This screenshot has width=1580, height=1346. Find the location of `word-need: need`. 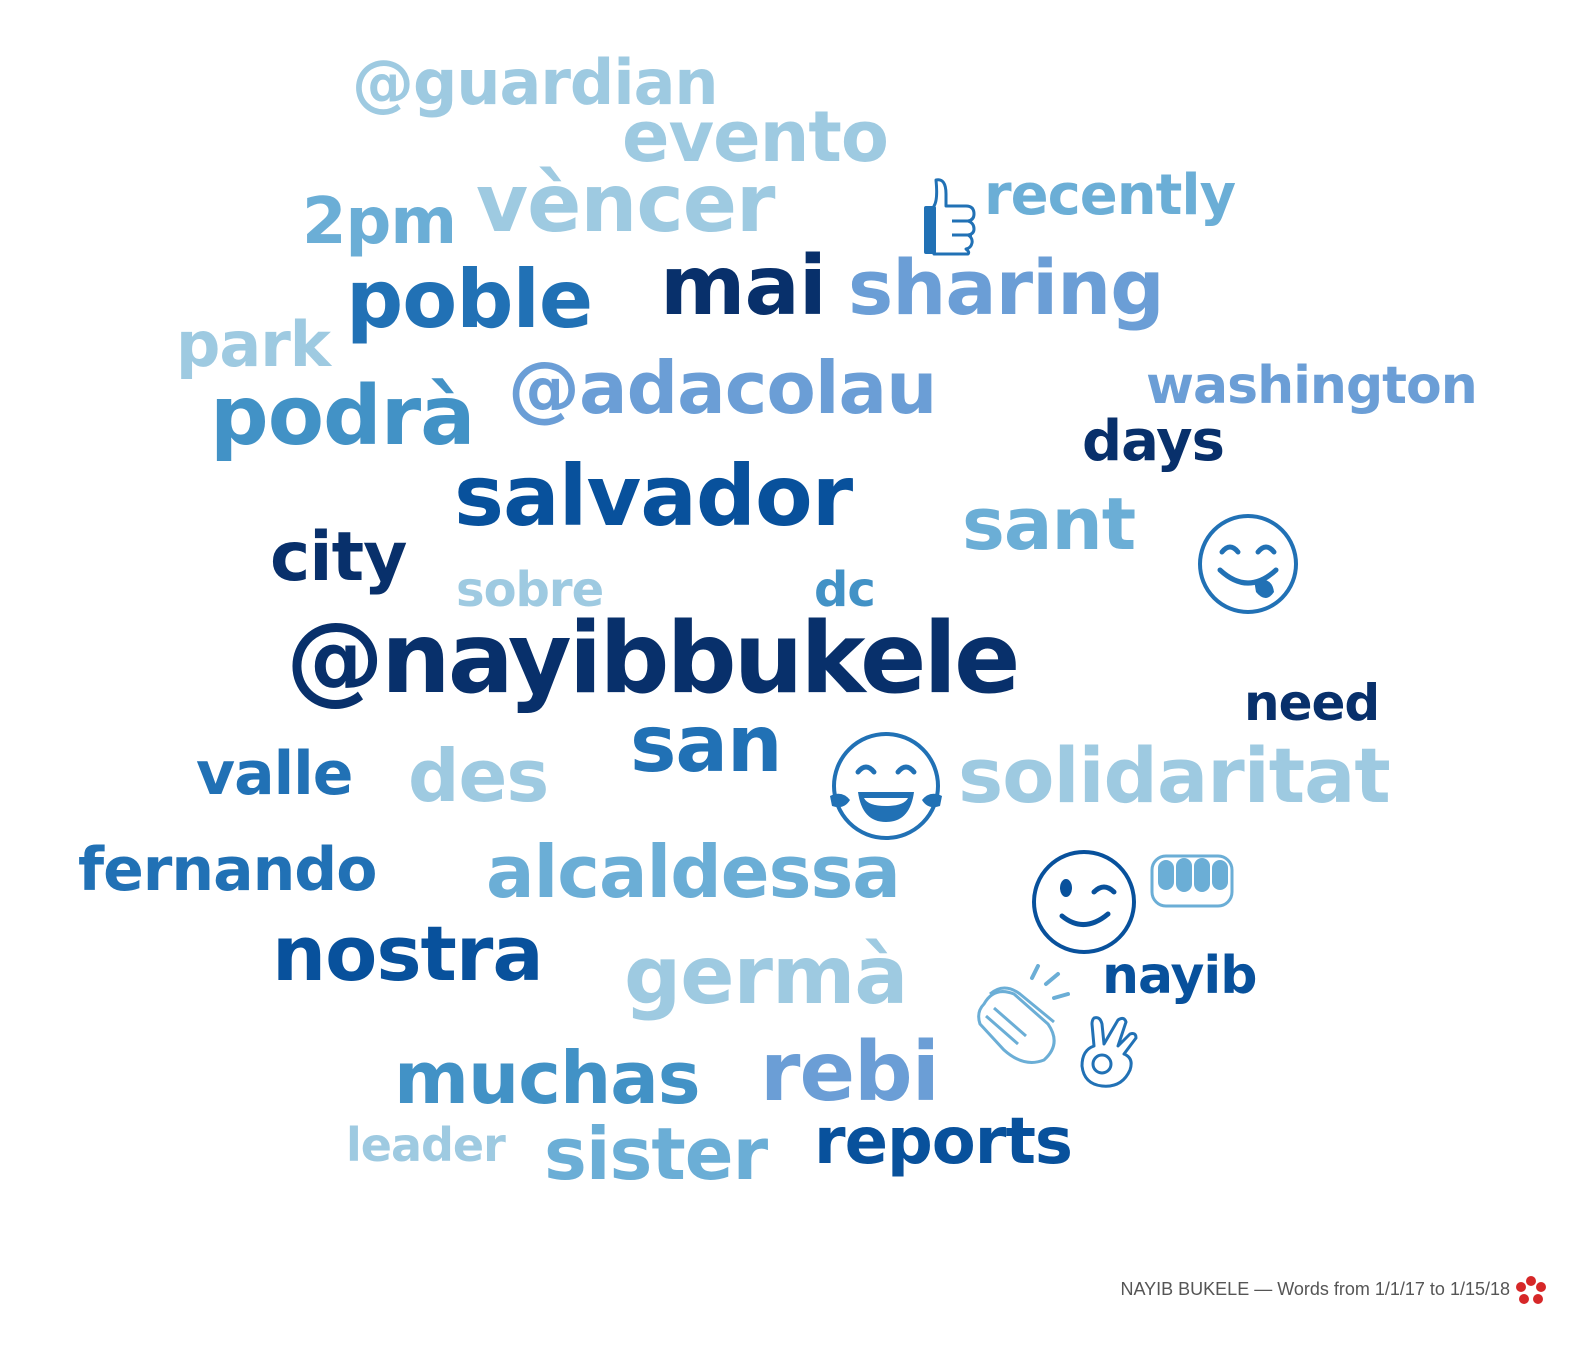

word-need: need is located at coordinates (1312, 703).